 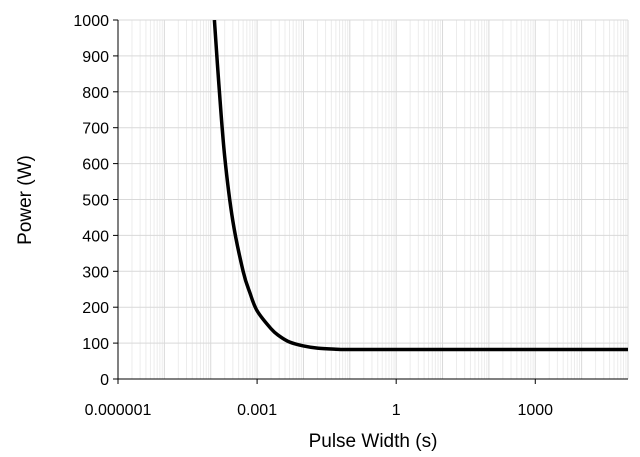 What do you see at coordinates (91, 21) in the screenshot?
I see `y-tick-label: 1000` at bounding box center [91, 21].